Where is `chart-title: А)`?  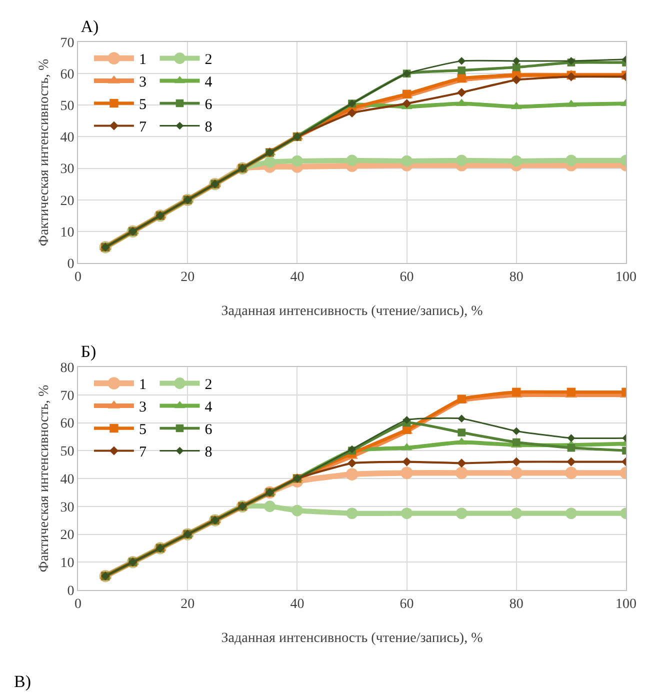 chart-title: А) is located at coordinates (89, 26).